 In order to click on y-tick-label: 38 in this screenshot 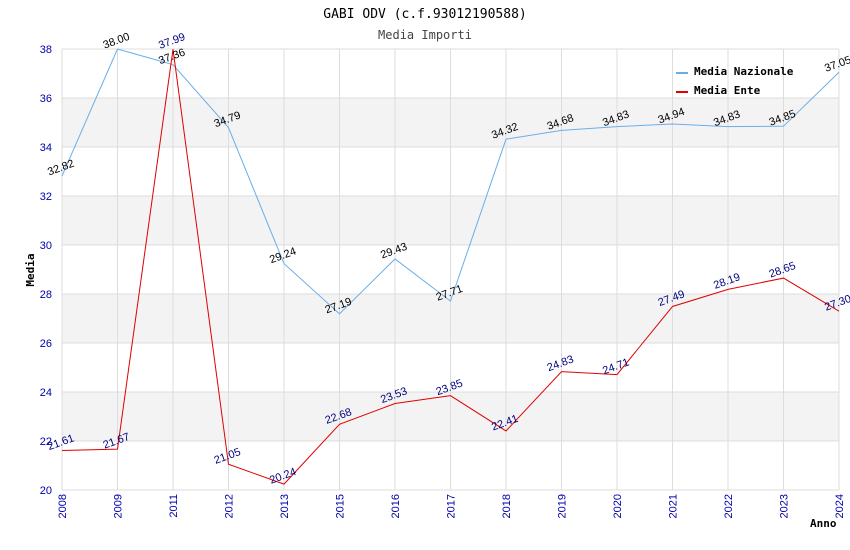, I will do `click(46, 50)`.